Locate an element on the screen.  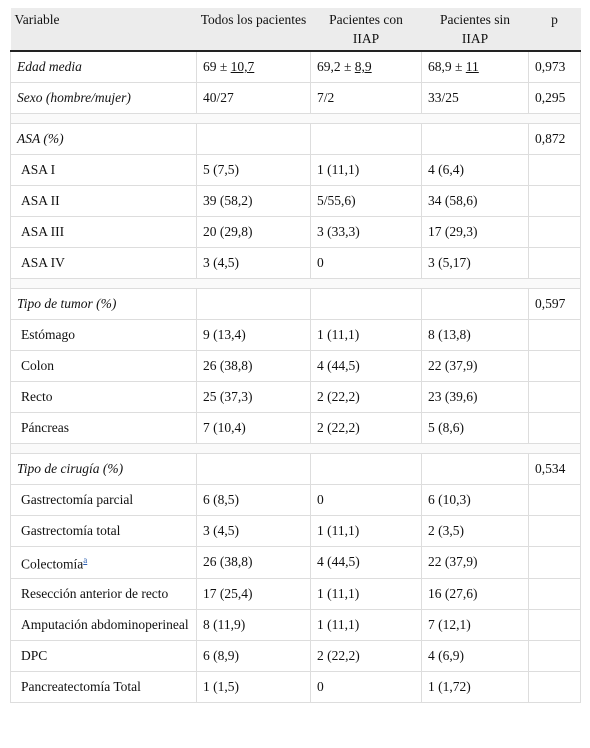
label-text: ASA II is located at coordinates (40, 200).